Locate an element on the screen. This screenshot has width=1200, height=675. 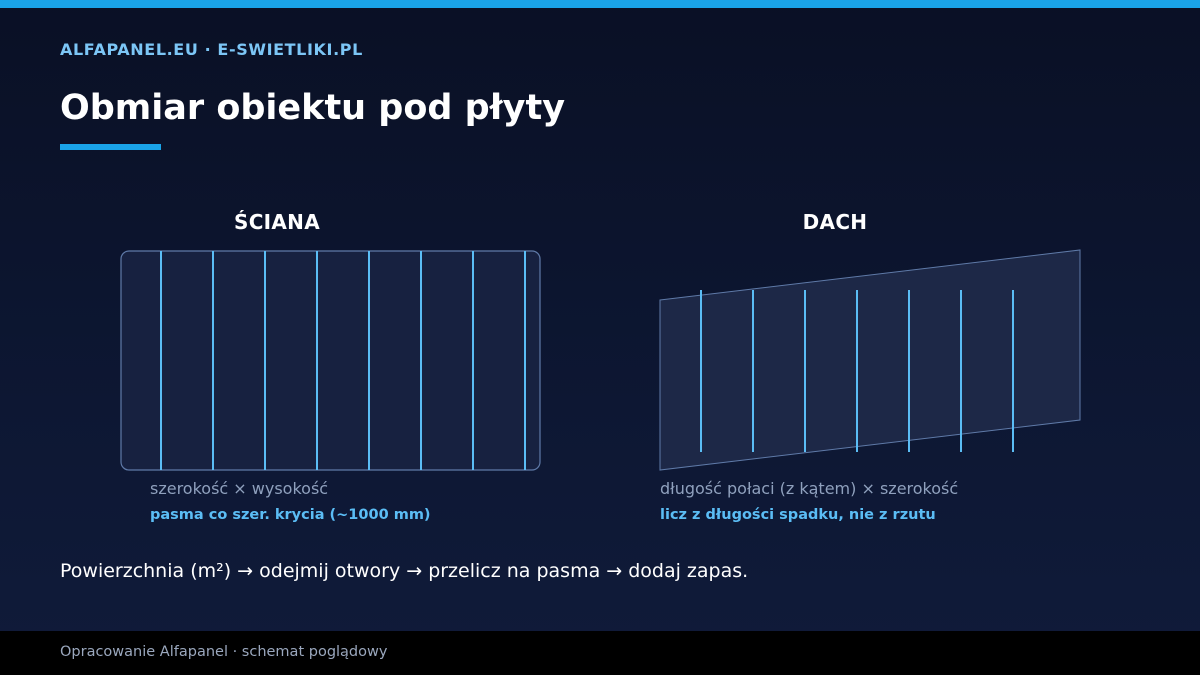
page-title: Obmiar obiektu pod płyty is located at coordinates (313, 108).